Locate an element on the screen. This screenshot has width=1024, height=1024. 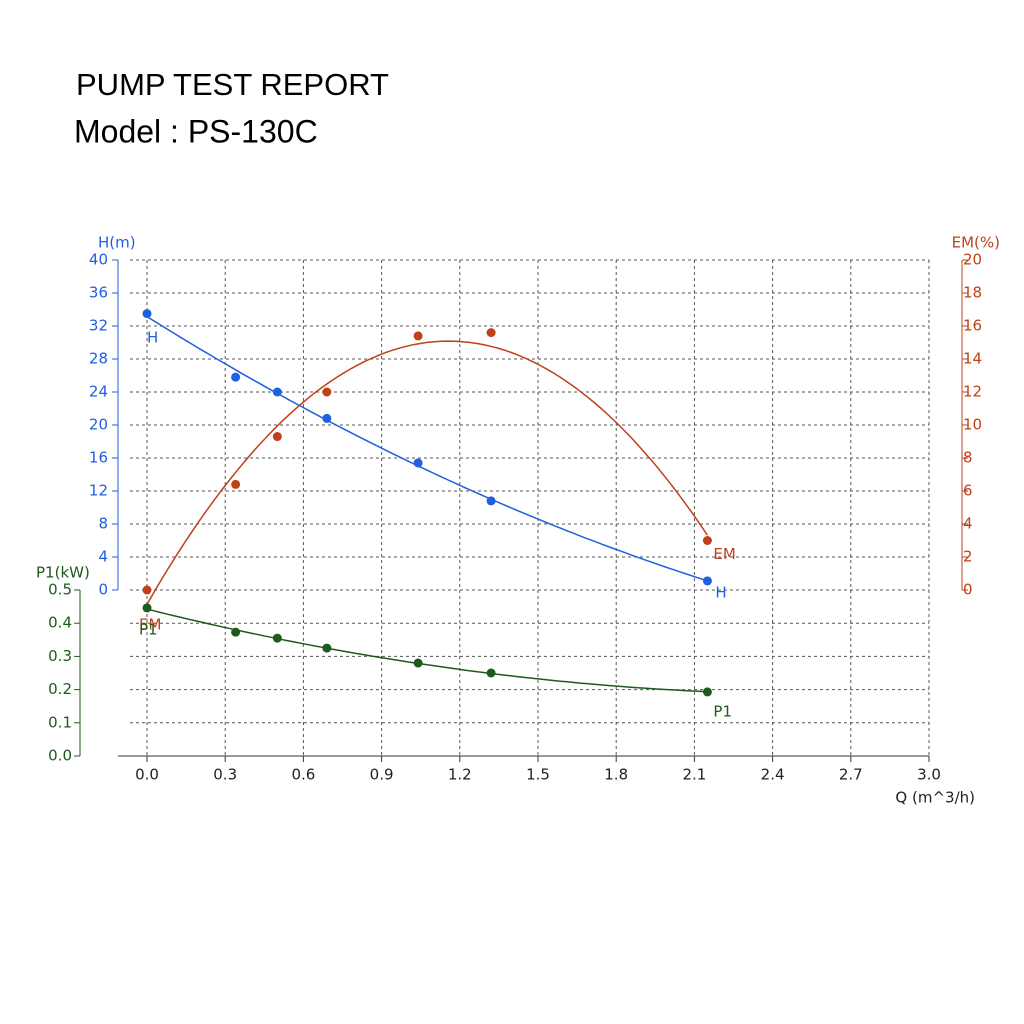
y2-axis-label: EM(%) is located at coordinates (976, 243).